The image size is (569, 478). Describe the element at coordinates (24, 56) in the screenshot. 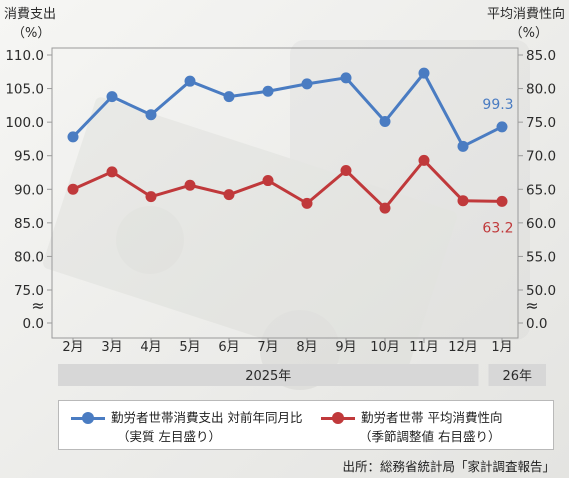

I see `left-tick-label: 110.0` at that location.